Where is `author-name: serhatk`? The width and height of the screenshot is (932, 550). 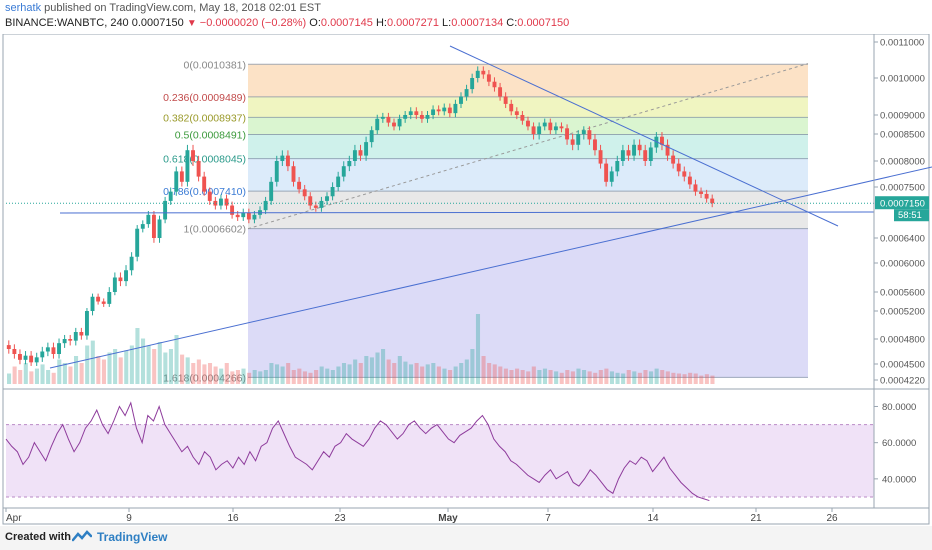 author-name: serhatk is located at coordinates (23, 8).